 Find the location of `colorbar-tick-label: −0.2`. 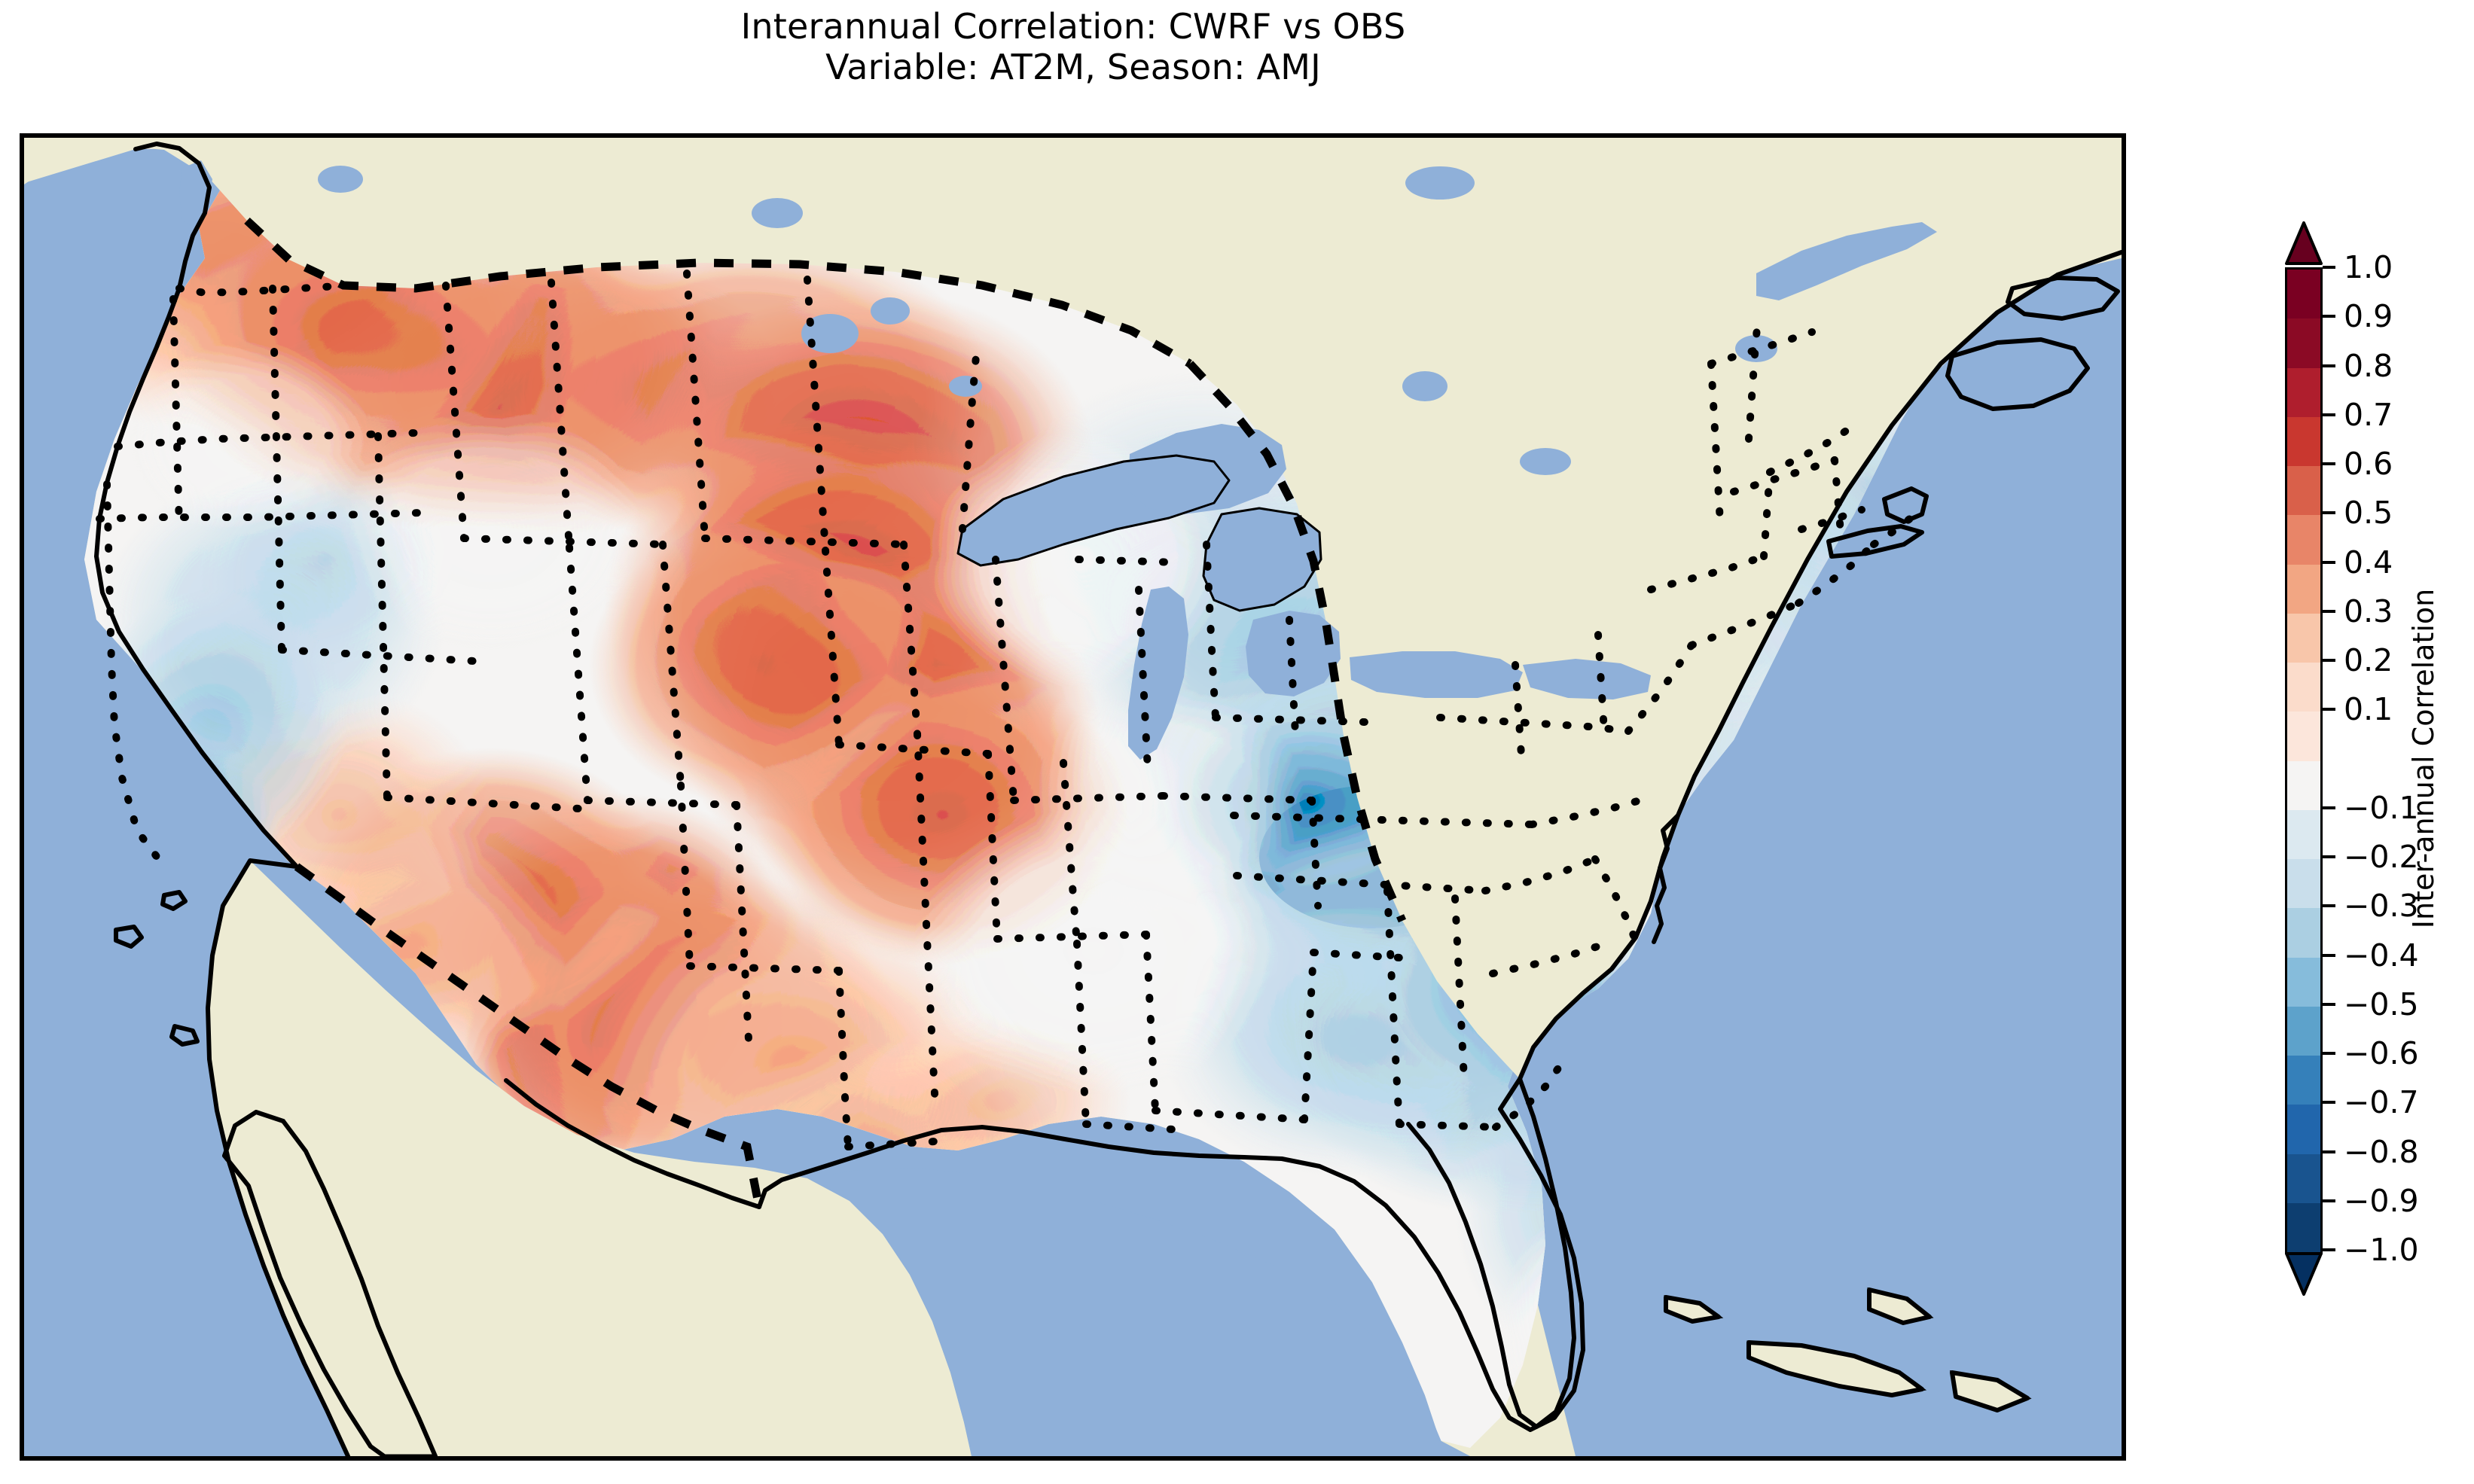

colorbar-tick-label: −0.2 is located at coordinates (2382, 857).